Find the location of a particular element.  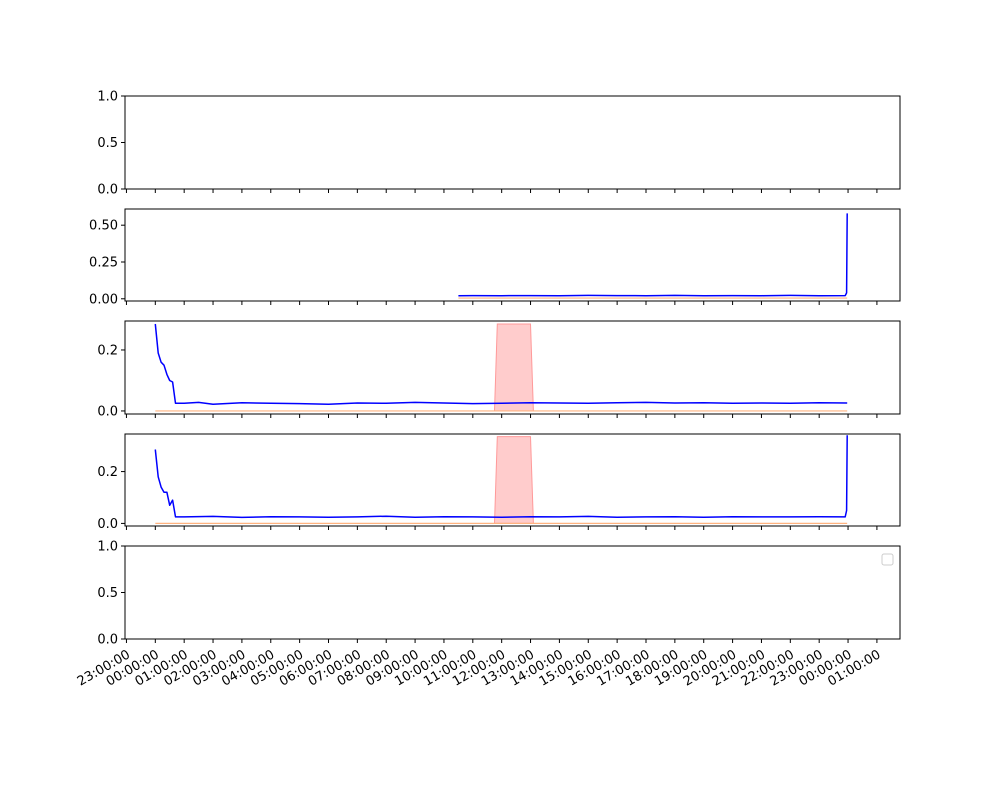

subplot-3: 0.0 0.2 is located at coordinates (499, 369).